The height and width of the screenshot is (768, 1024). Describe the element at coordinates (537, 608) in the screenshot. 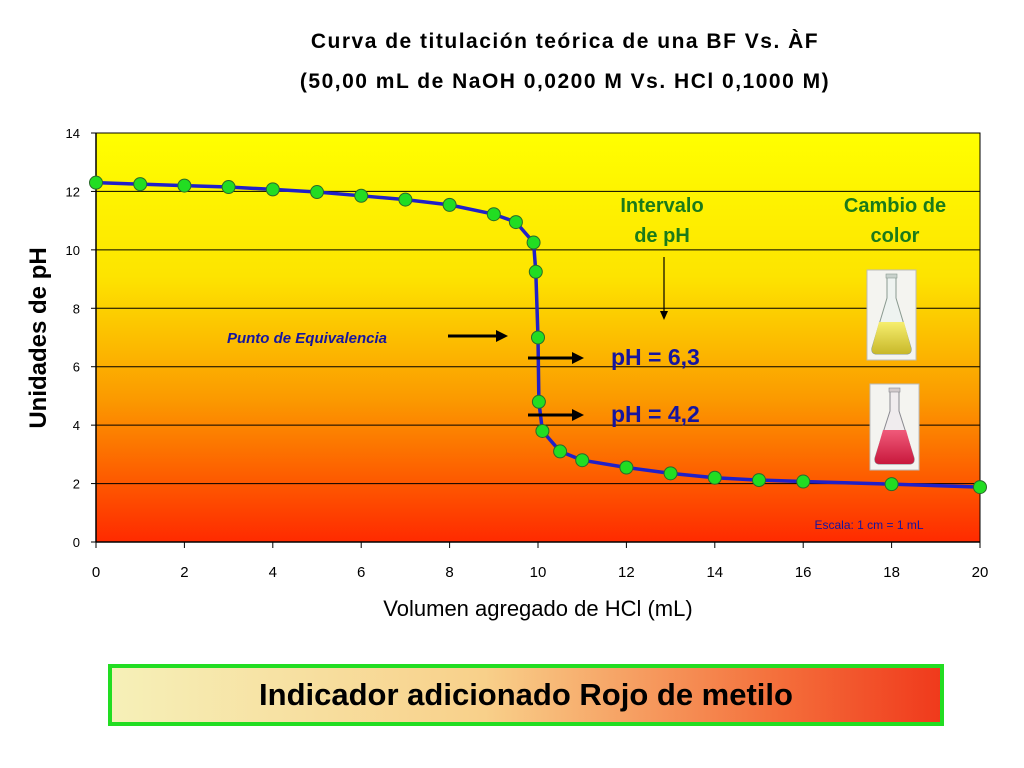

I see `x-axis-label: Volumen agregado de HCl (mL)` at that location.